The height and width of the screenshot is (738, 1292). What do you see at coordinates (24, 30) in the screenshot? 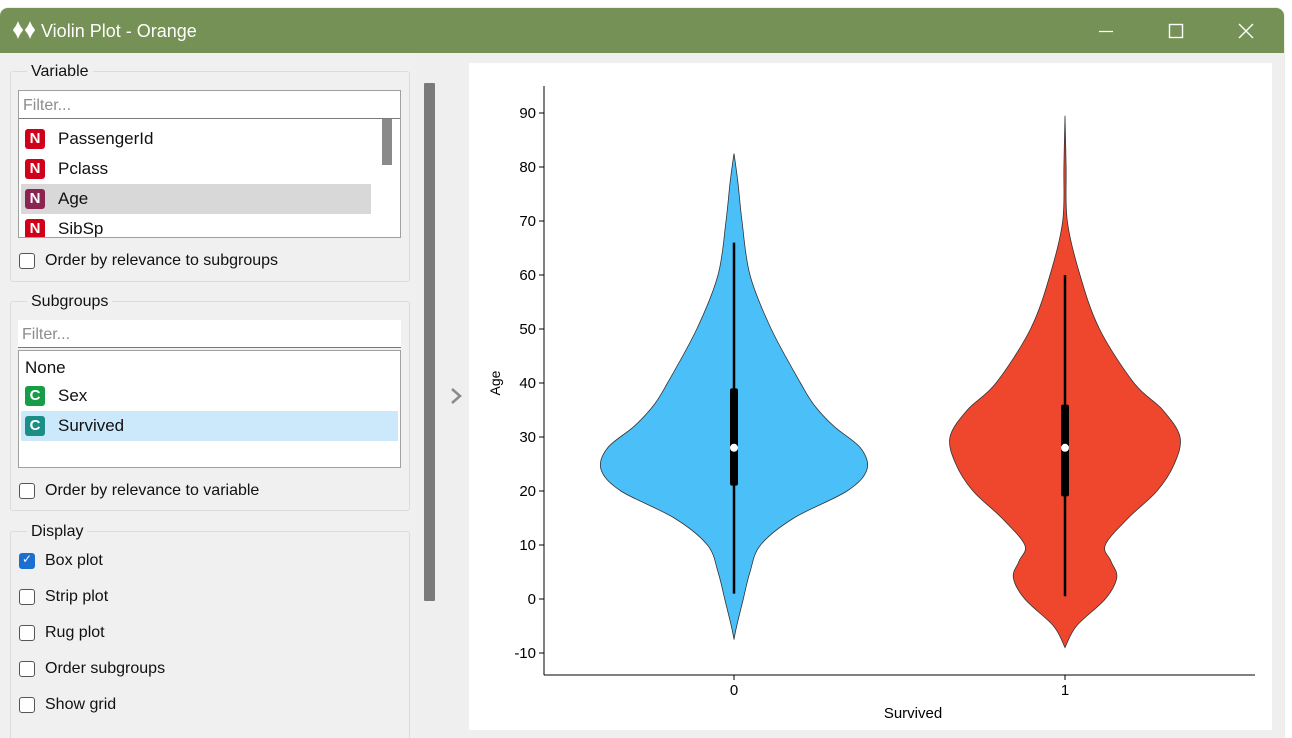
I see `violin-icon` at bounding box center [24, 30].